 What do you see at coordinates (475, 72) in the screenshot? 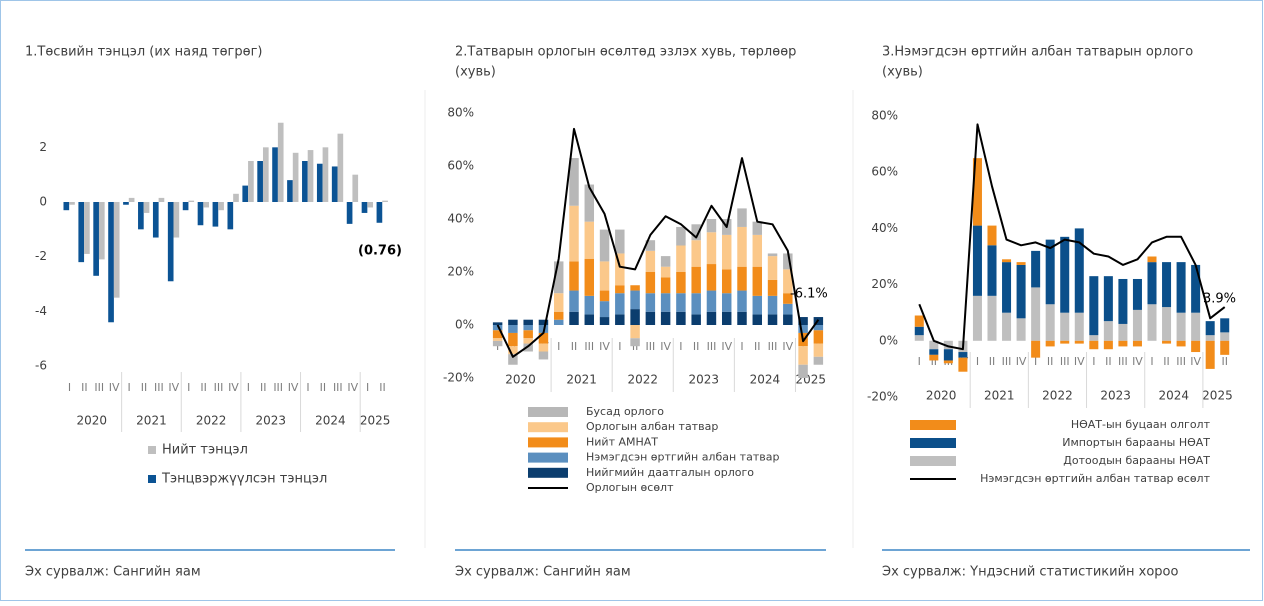
I see `chart-subtitle: (хувь)` at bounding box center [475, 72].